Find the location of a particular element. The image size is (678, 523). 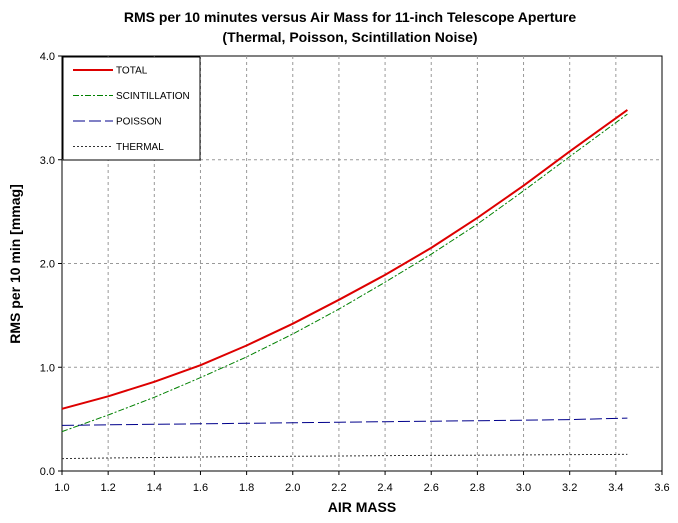

series-line-thermal is located at coordinates (344, 456).